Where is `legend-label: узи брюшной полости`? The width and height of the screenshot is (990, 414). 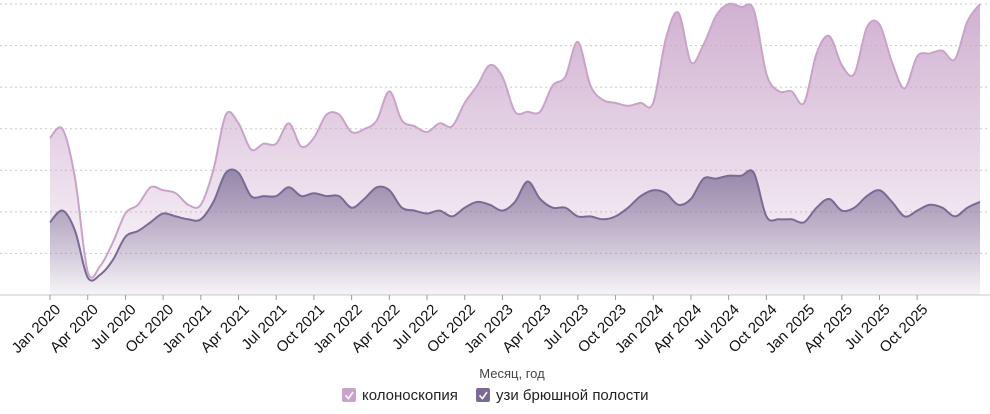
legend-label: узи брюшной полости is located at coordinates (572, 395).